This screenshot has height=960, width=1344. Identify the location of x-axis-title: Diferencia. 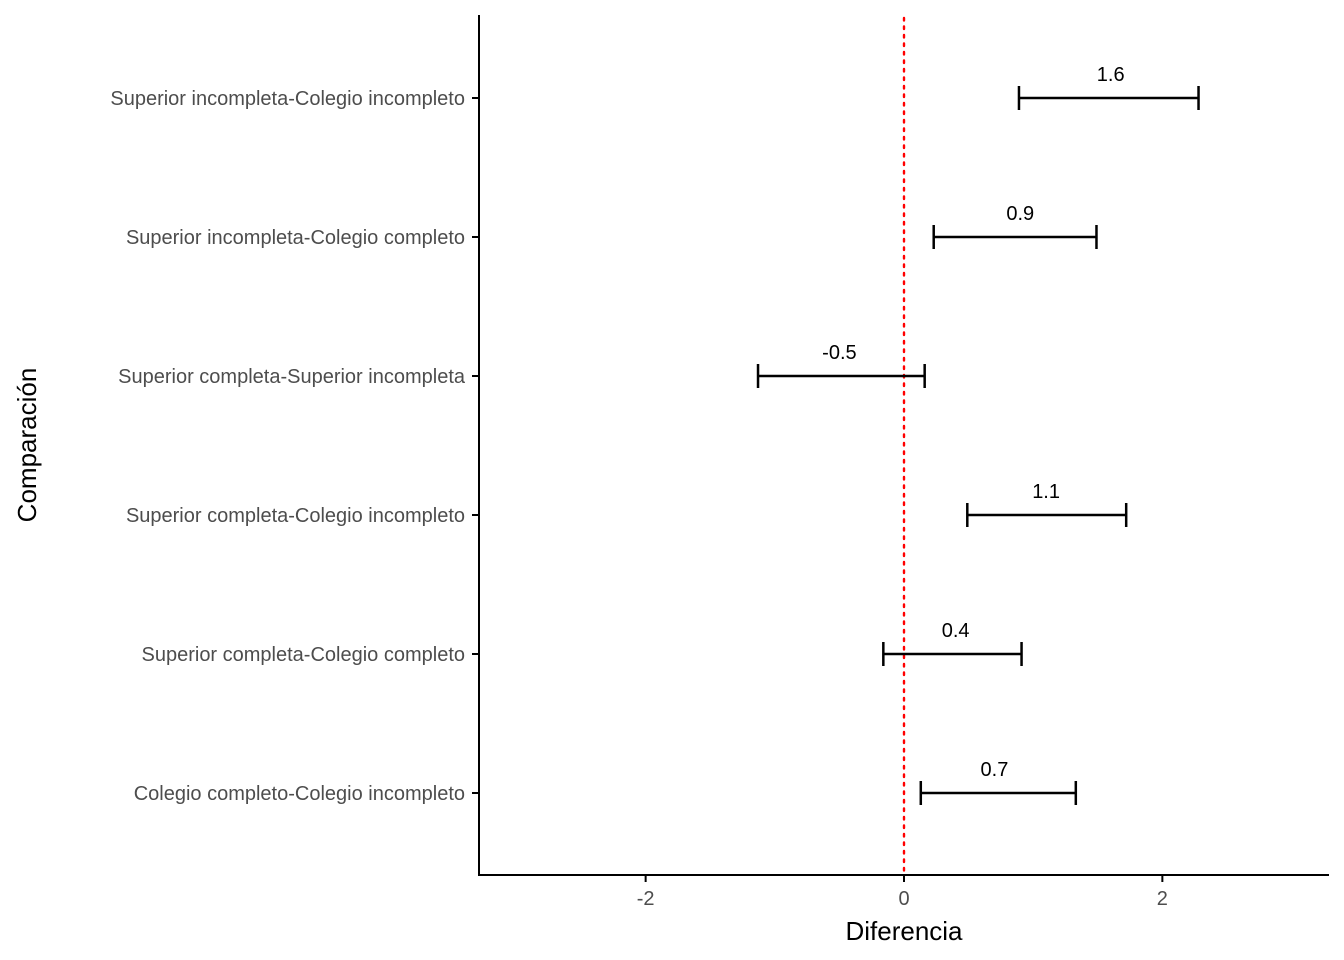
(904, 931).